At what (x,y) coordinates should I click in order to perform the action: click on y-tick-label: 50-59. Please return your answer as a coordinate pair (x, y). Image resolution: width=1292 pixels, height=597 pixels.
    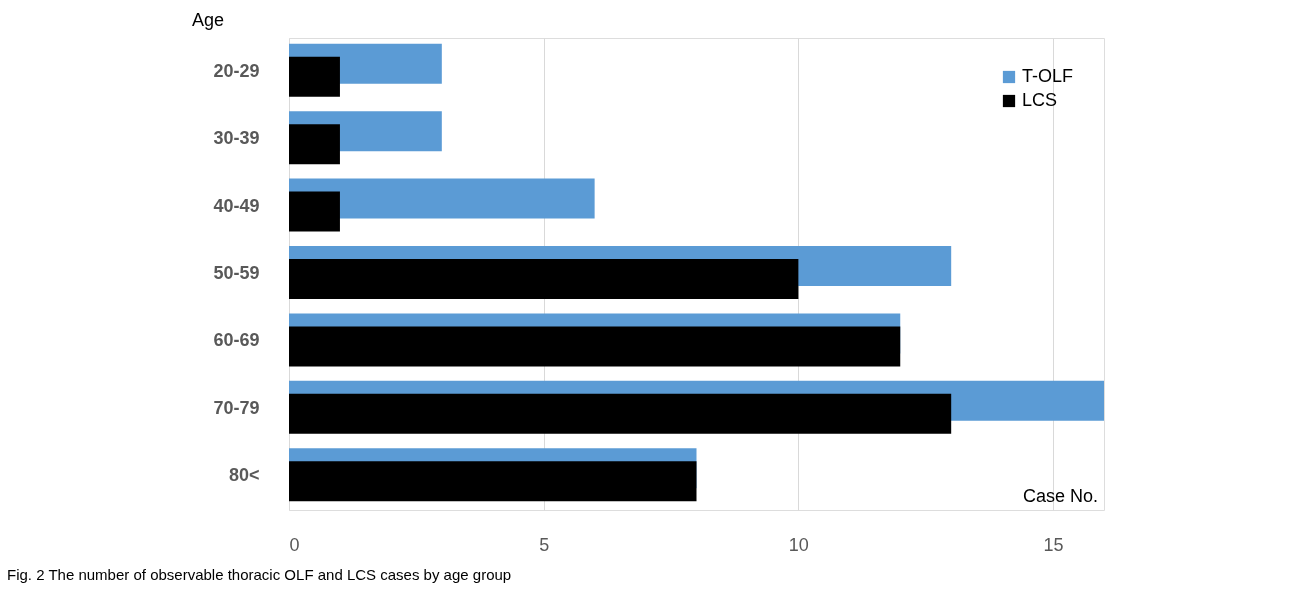
    Looking at the image, I should click on (236, 273).